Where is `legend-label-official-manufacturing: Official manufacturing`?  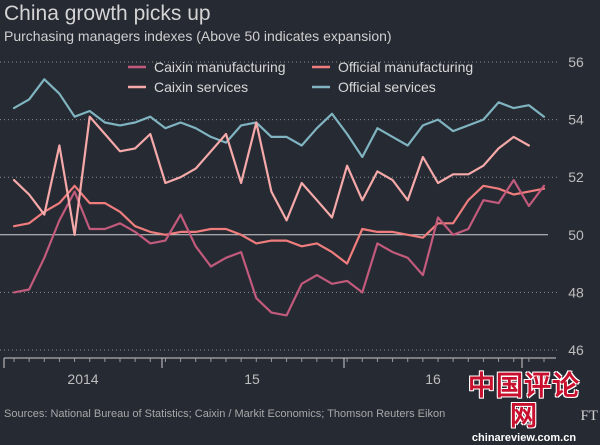
legend-label-official-manufacturing: Official manufacturing is located at coordinates (405, 67).